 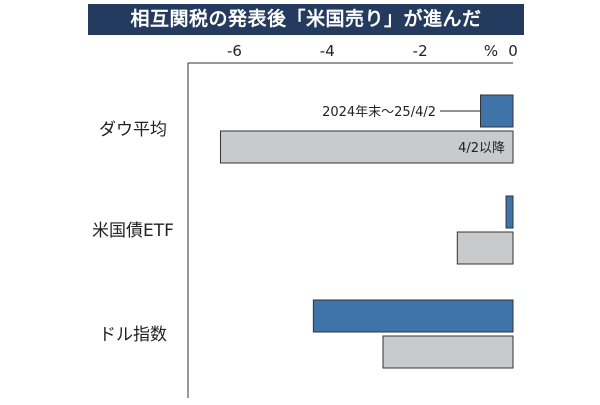 What do you see at coordinates (133, 130) in the screenshot?
I see `category-label: ダウ平均` at bounding box center [133, 130].